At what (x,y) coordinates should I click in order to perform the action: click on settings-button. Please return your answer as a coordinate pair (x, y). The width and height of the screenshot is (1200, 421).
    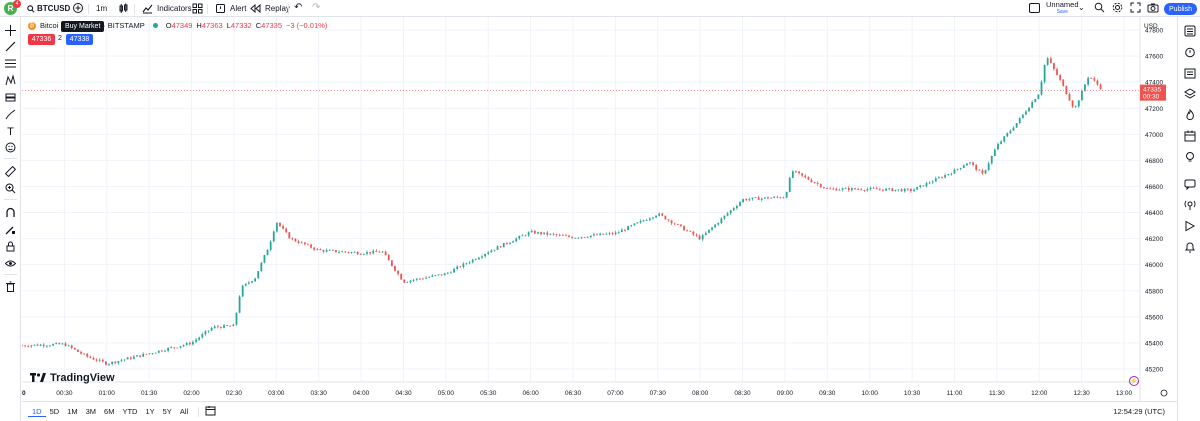
    Looking at the image, I should click on (1117, 9).